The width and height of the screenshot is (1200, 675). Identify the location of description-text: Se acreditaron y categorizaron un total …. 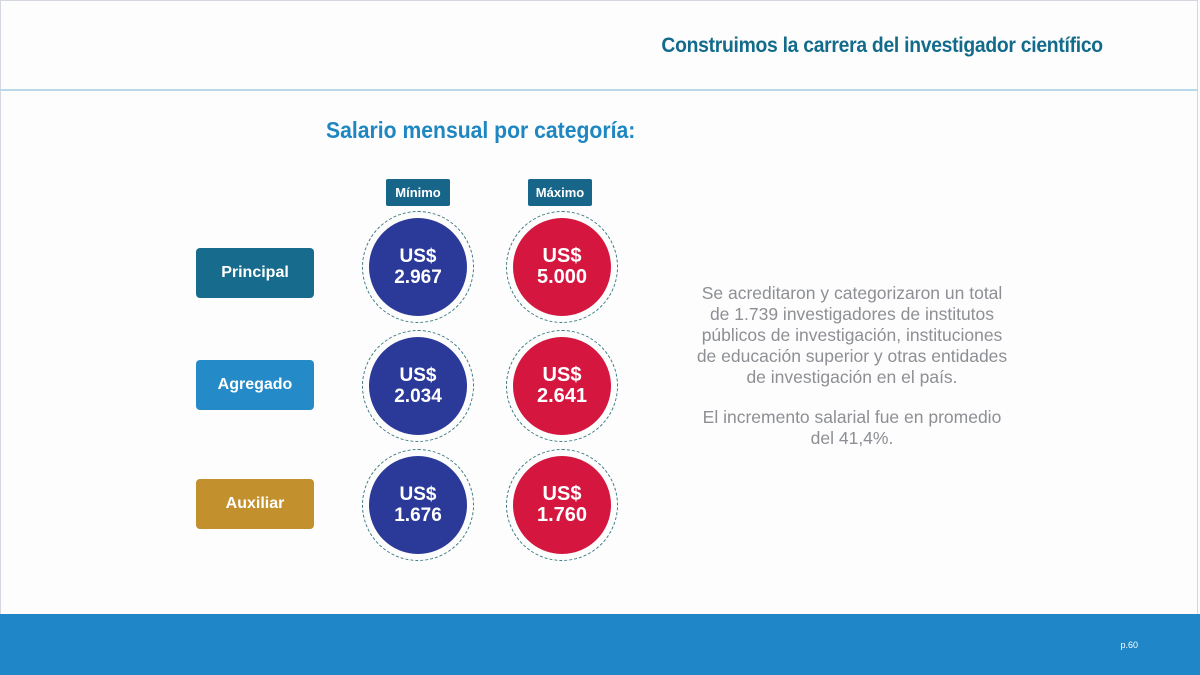
(852, 375).